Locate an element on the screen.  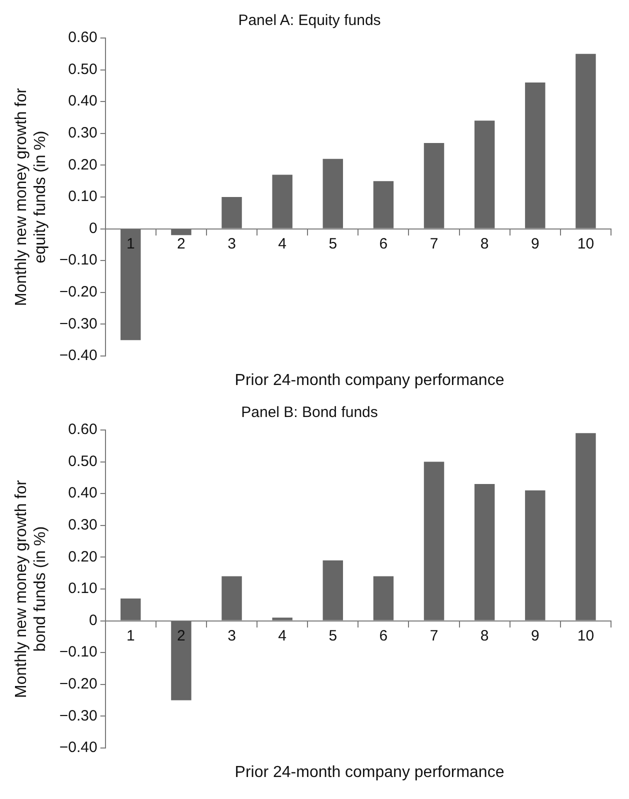
y-axis-title: Monthly new money growth for bond funds (in %) is located at coordinates (31, 588).